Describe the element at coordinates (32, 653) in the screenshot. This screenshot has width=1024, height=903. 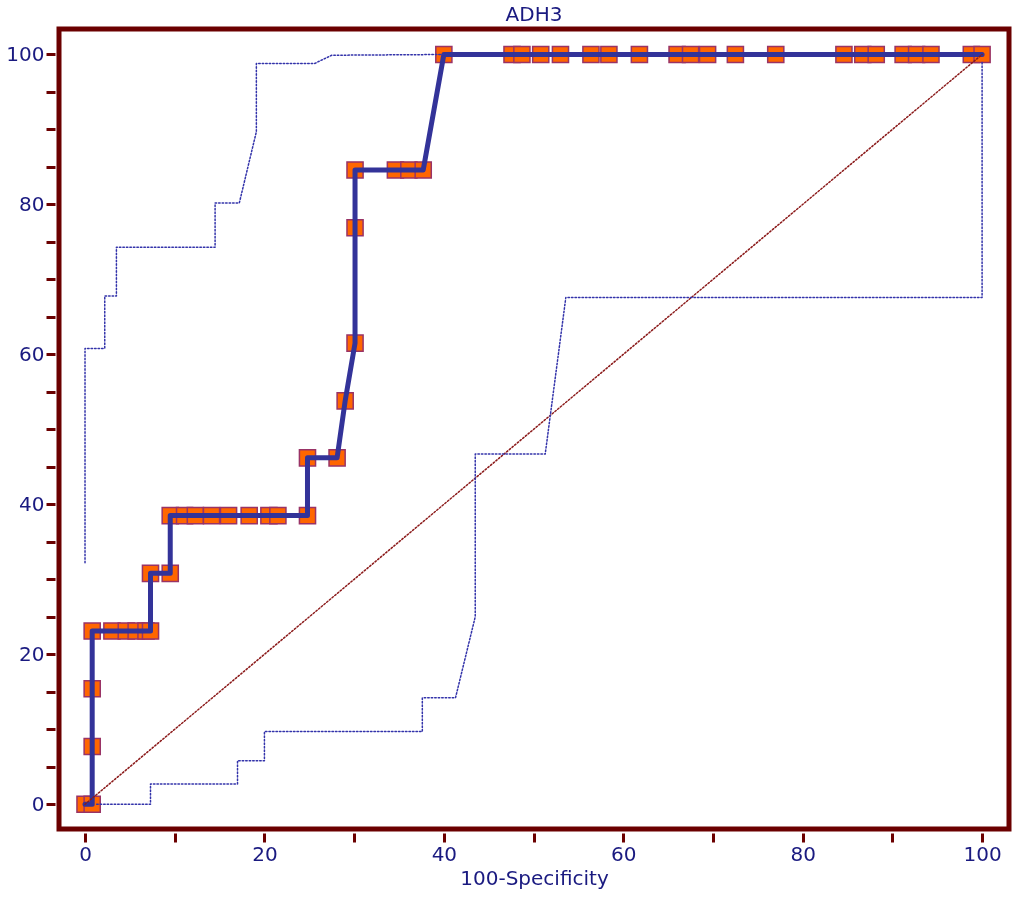
I see `y-tick-label: 20` at that location.